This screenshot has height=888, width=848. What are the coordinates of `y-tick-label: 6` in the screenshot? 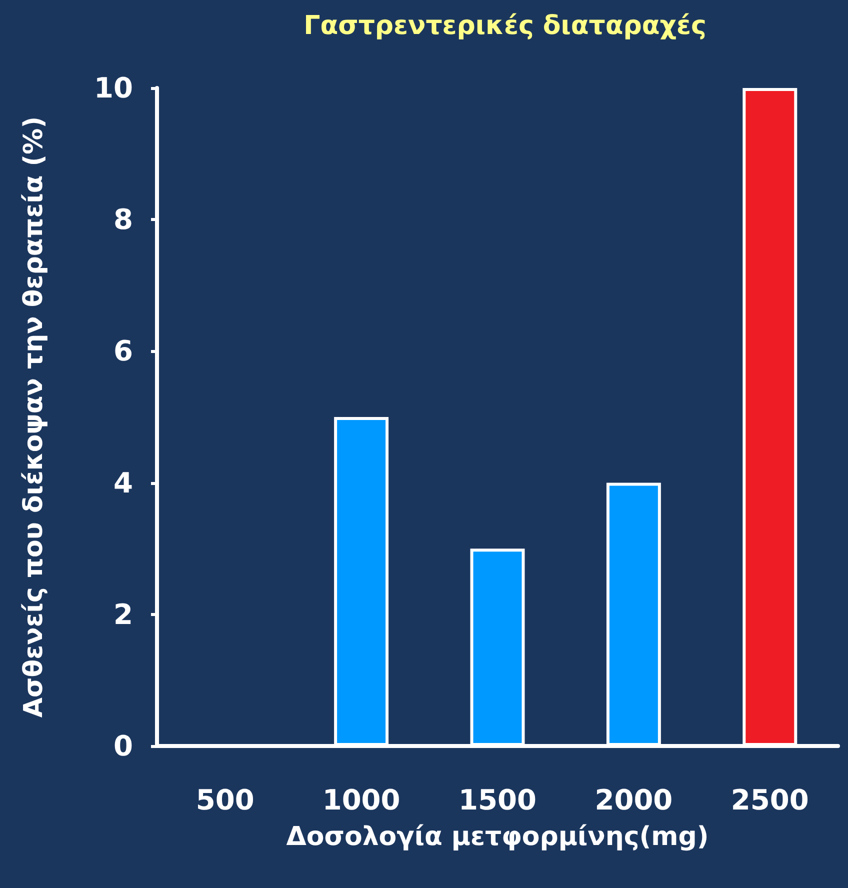 It's located at (123, 351).